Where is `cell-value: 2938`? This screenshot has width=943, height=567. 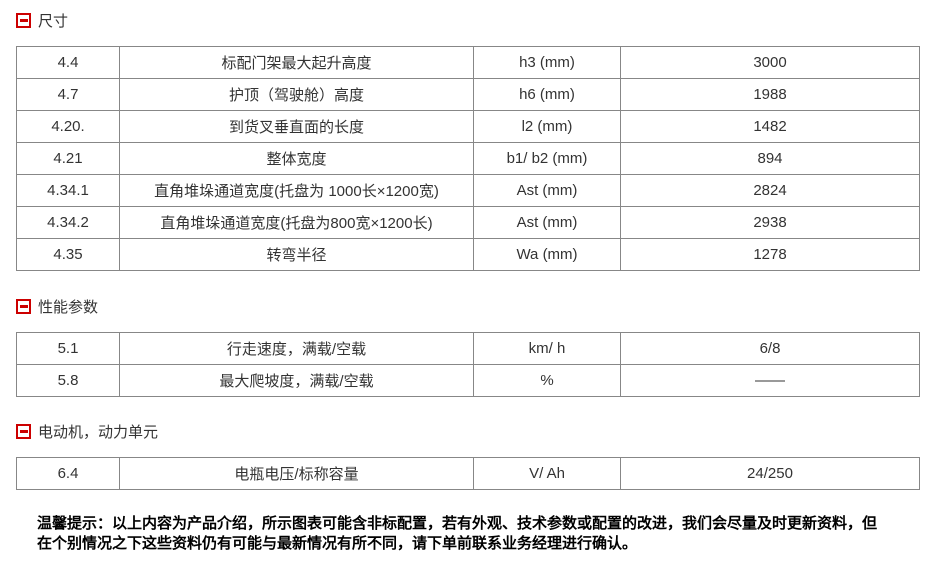
cell-value: 2938 is located at coordinates (770, 222).